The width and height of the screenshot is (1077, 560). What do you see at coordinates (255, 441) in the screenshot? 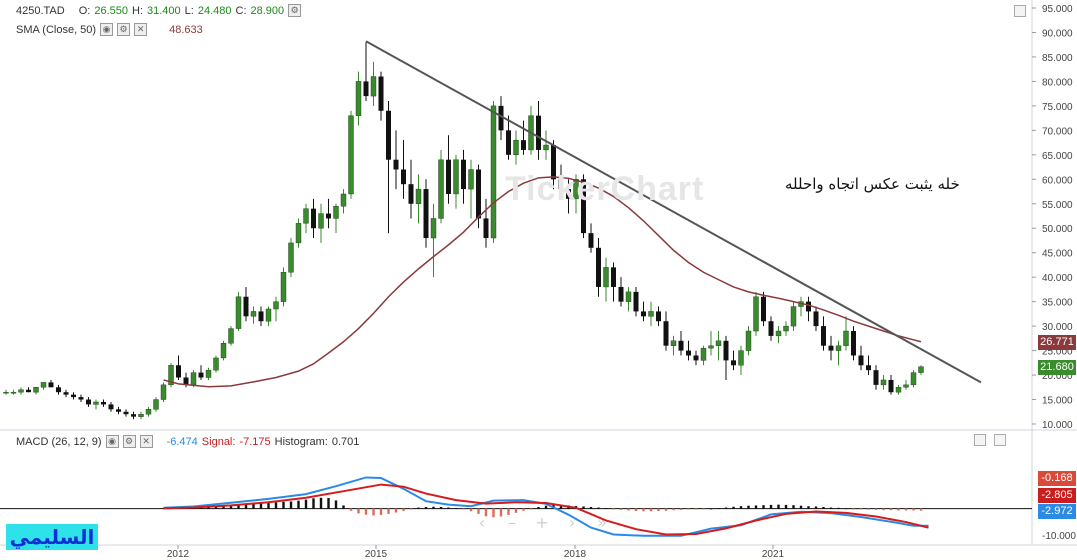
I see `signal-value: -7.175` at bounding box center [255, 441].